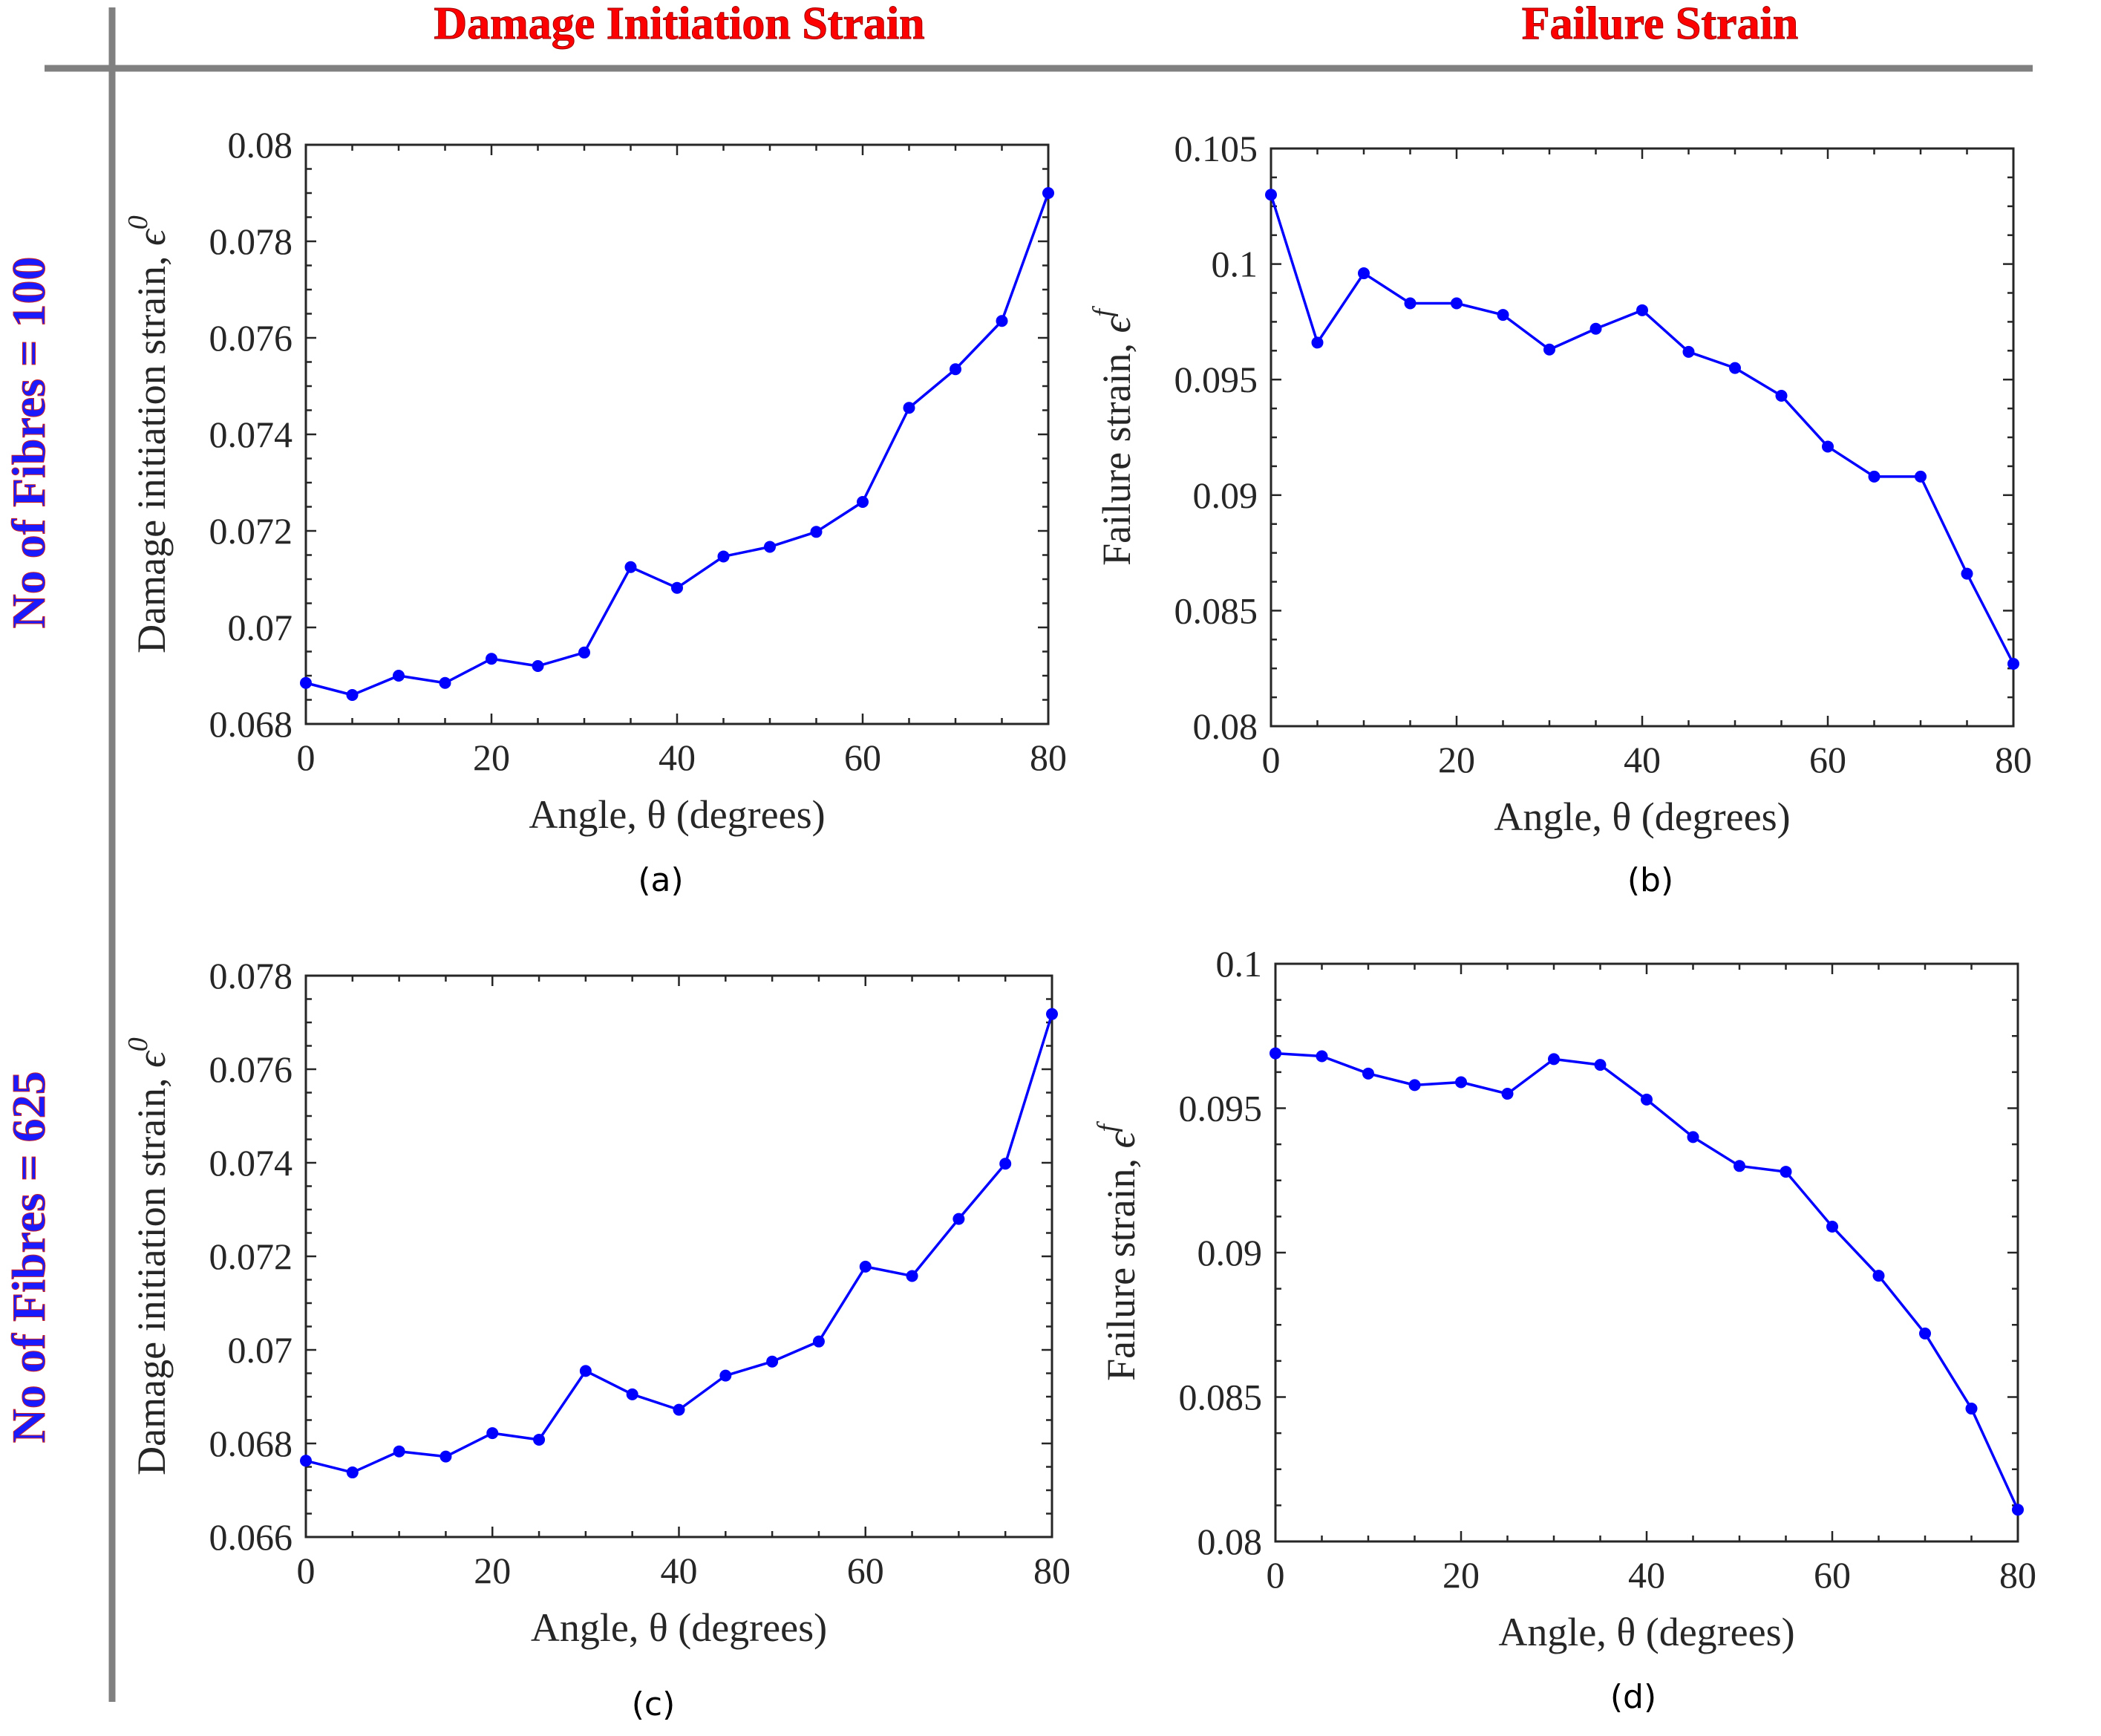 The width and height of the screenshot is (2101, 1736). What do you see at coordinates (251, 241) in the screenshot?
I see `y-tick-label: 0.078` at bounding box center [251, 241].